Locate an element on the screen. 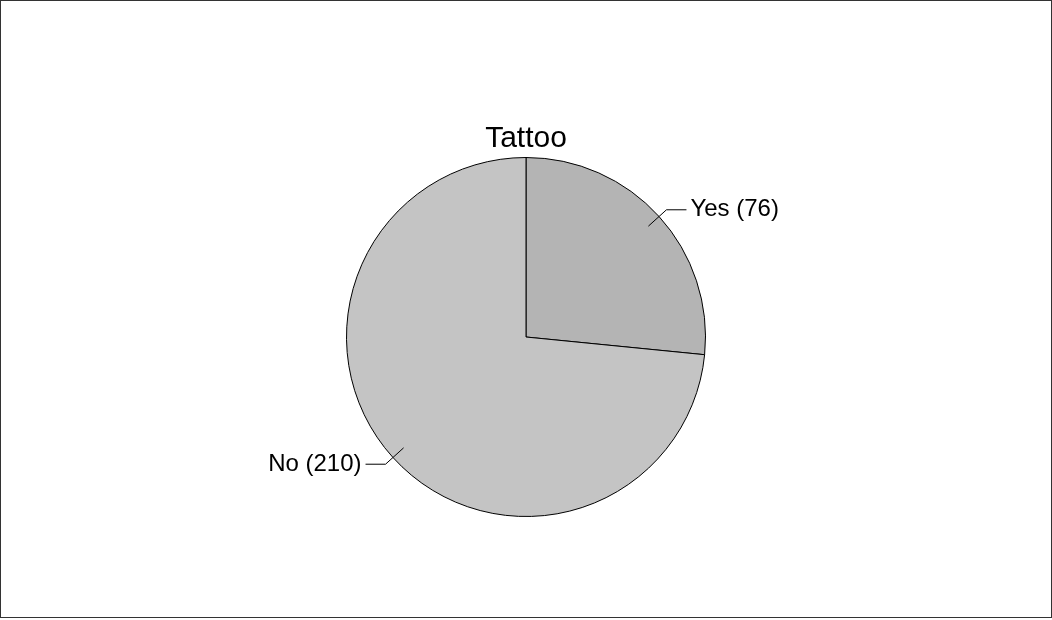 The image size is (1052, 620). chart-title: Tattoo is located at coordinates (526, 137).